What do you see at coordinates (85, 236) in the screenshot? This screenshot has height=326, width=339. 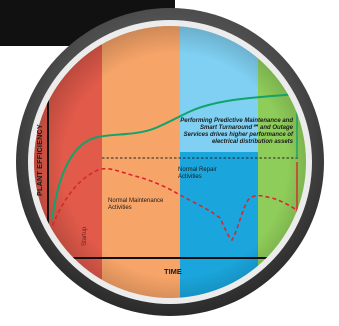 I see `startup-label: Startup` at bounding box center [85, 236].